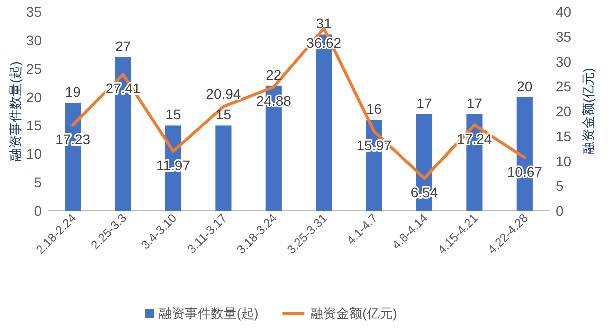  I want to click on y-tick-label: 35, so click(34, 12).